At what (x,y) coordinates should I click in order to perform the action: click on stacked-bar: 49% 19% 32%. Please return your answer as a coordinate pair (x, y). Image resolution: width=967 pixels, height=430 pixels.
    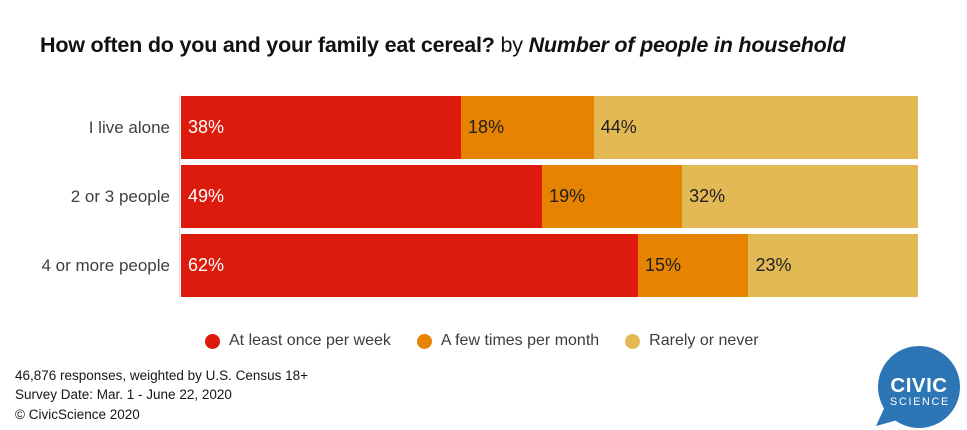
    Looking at the image, I should click on (549, 196).